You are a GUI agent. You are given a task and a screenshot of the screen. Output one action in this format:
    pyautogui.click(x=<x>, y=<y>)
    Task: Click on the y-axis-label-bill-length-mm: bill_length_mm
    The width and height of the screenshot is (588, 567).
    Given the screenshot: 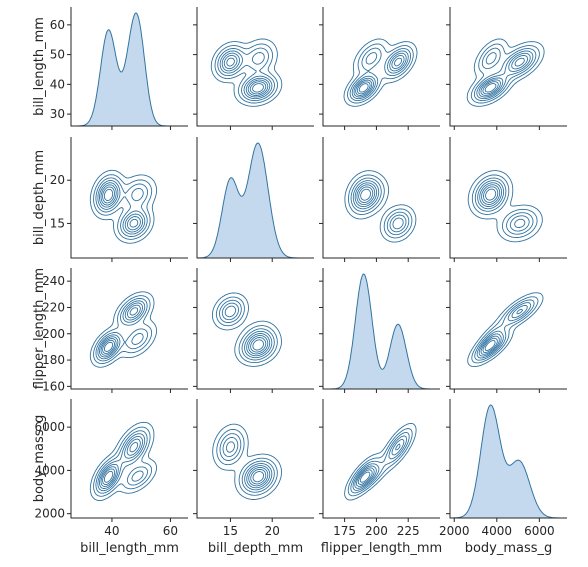 What is the action you would take?
    pyautogui.click(x=39, y=66)
    